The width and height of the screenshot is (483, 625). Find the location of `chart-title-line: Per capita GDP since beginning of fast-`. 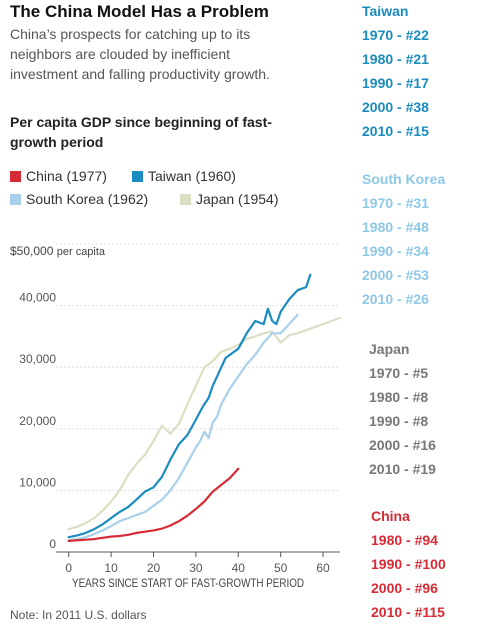

chart-title-line: Per capita GDP since beginning of fast- is located at coordinates (141, 122).